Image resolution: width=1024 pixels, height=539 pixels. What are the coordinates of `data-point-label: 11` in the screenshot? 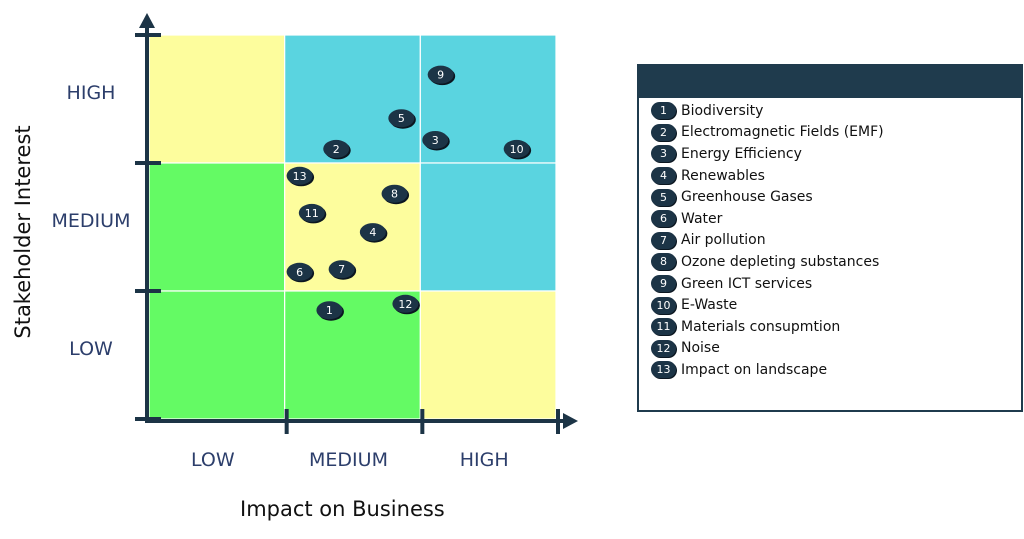 It's located at (312, 213).